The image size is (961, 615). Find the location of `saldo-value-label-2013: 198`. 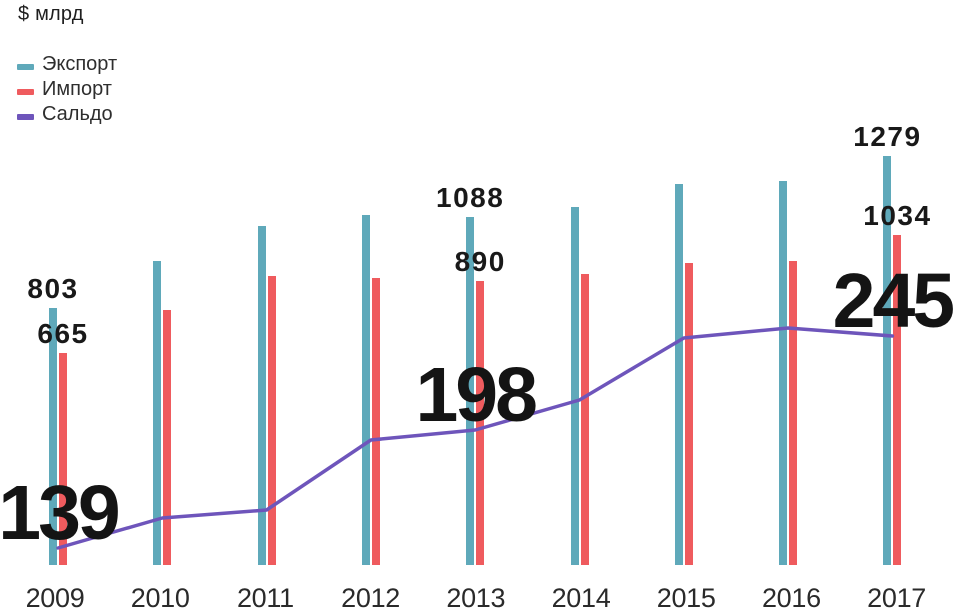

saldo-value-label-2013: 198 is located at coordinates (476, 395).